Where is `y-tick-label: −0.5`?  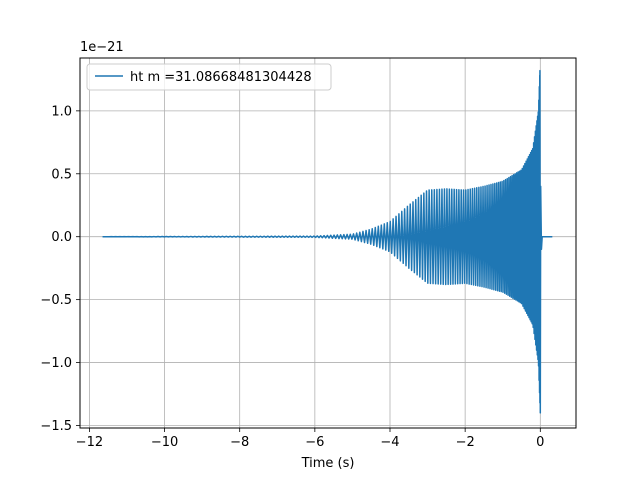 y-tick-label: −0.5 is located at coordinates (56, 300).